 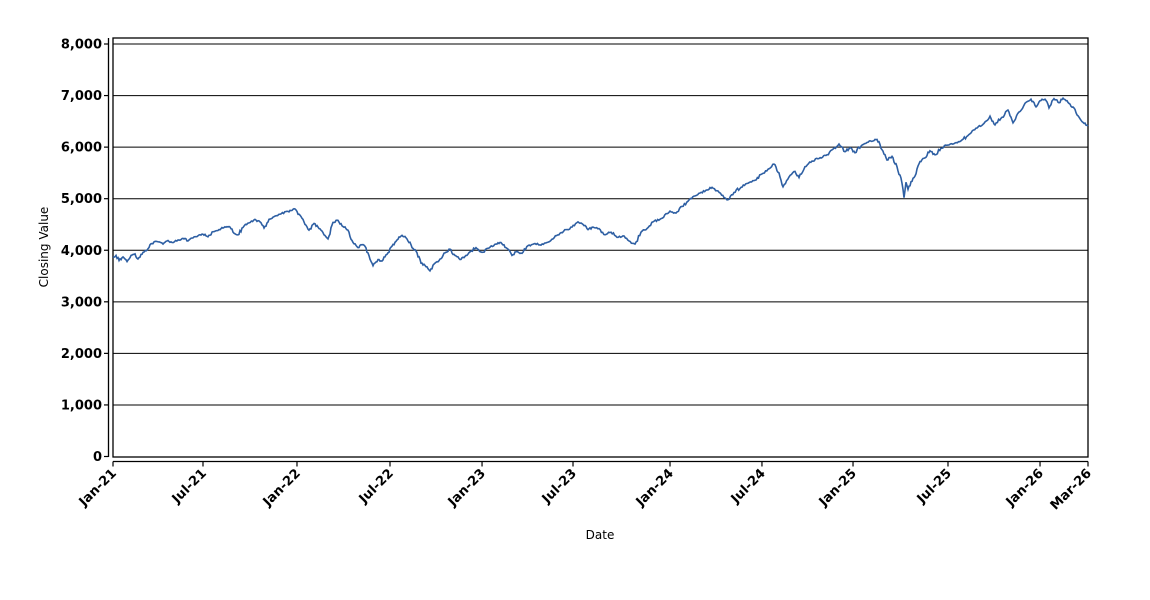 What do you see at coordinates (376, 486) in the screenshot?
I see `x-tick-label: Jul-22` at bounding box center [376, 486].